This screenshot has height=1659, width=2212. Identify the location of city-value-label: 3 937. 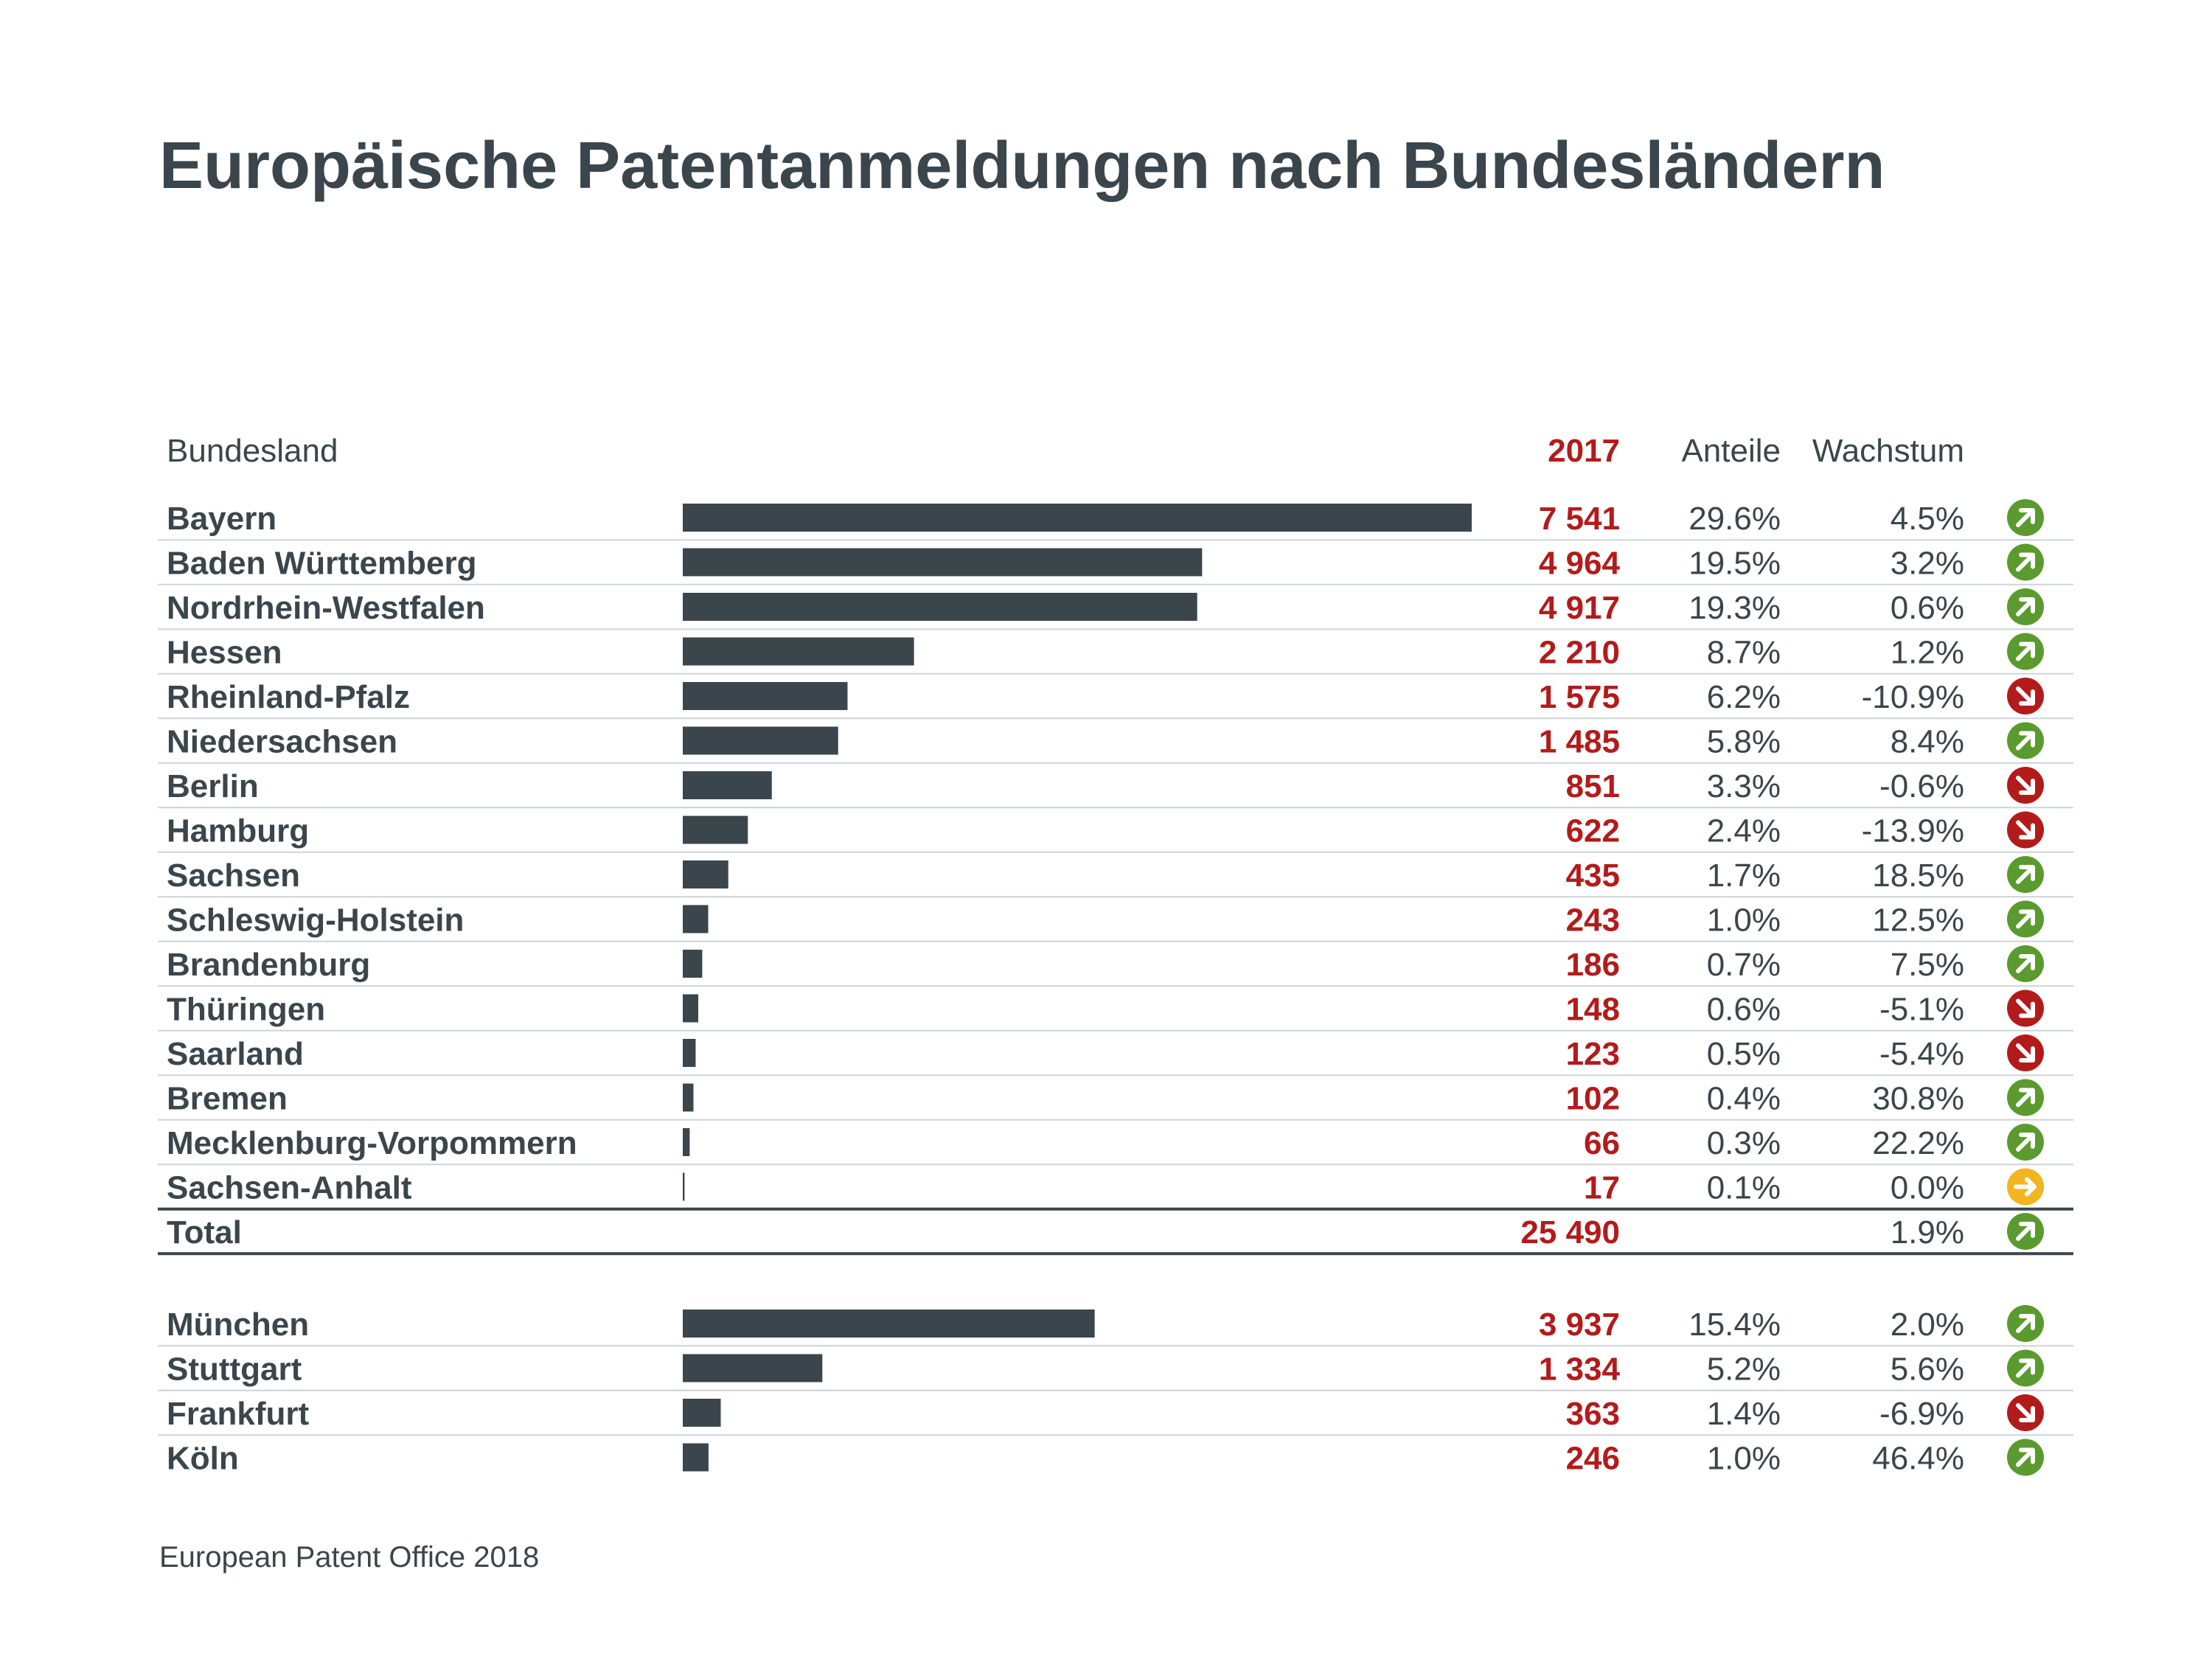
(1579, 1325).